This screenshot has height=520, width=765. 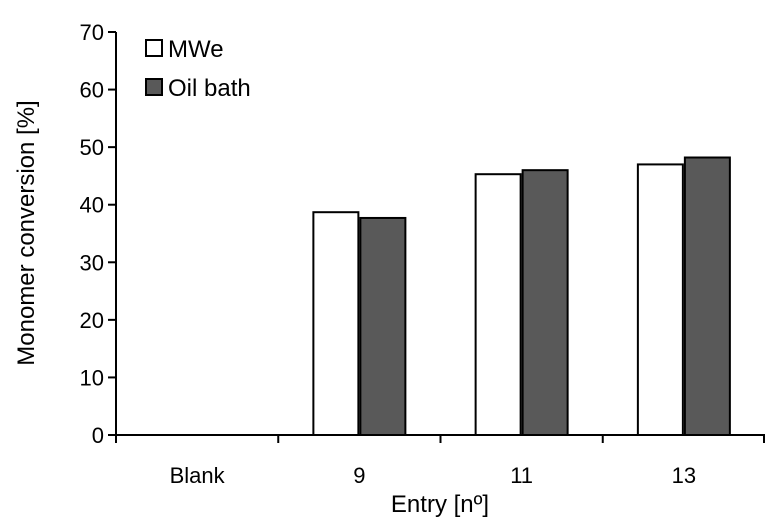 What do you see at coordinates (198, 475) in the screenshot?
I see `x-tick-label: Blank` at bounding box center [198, 475].